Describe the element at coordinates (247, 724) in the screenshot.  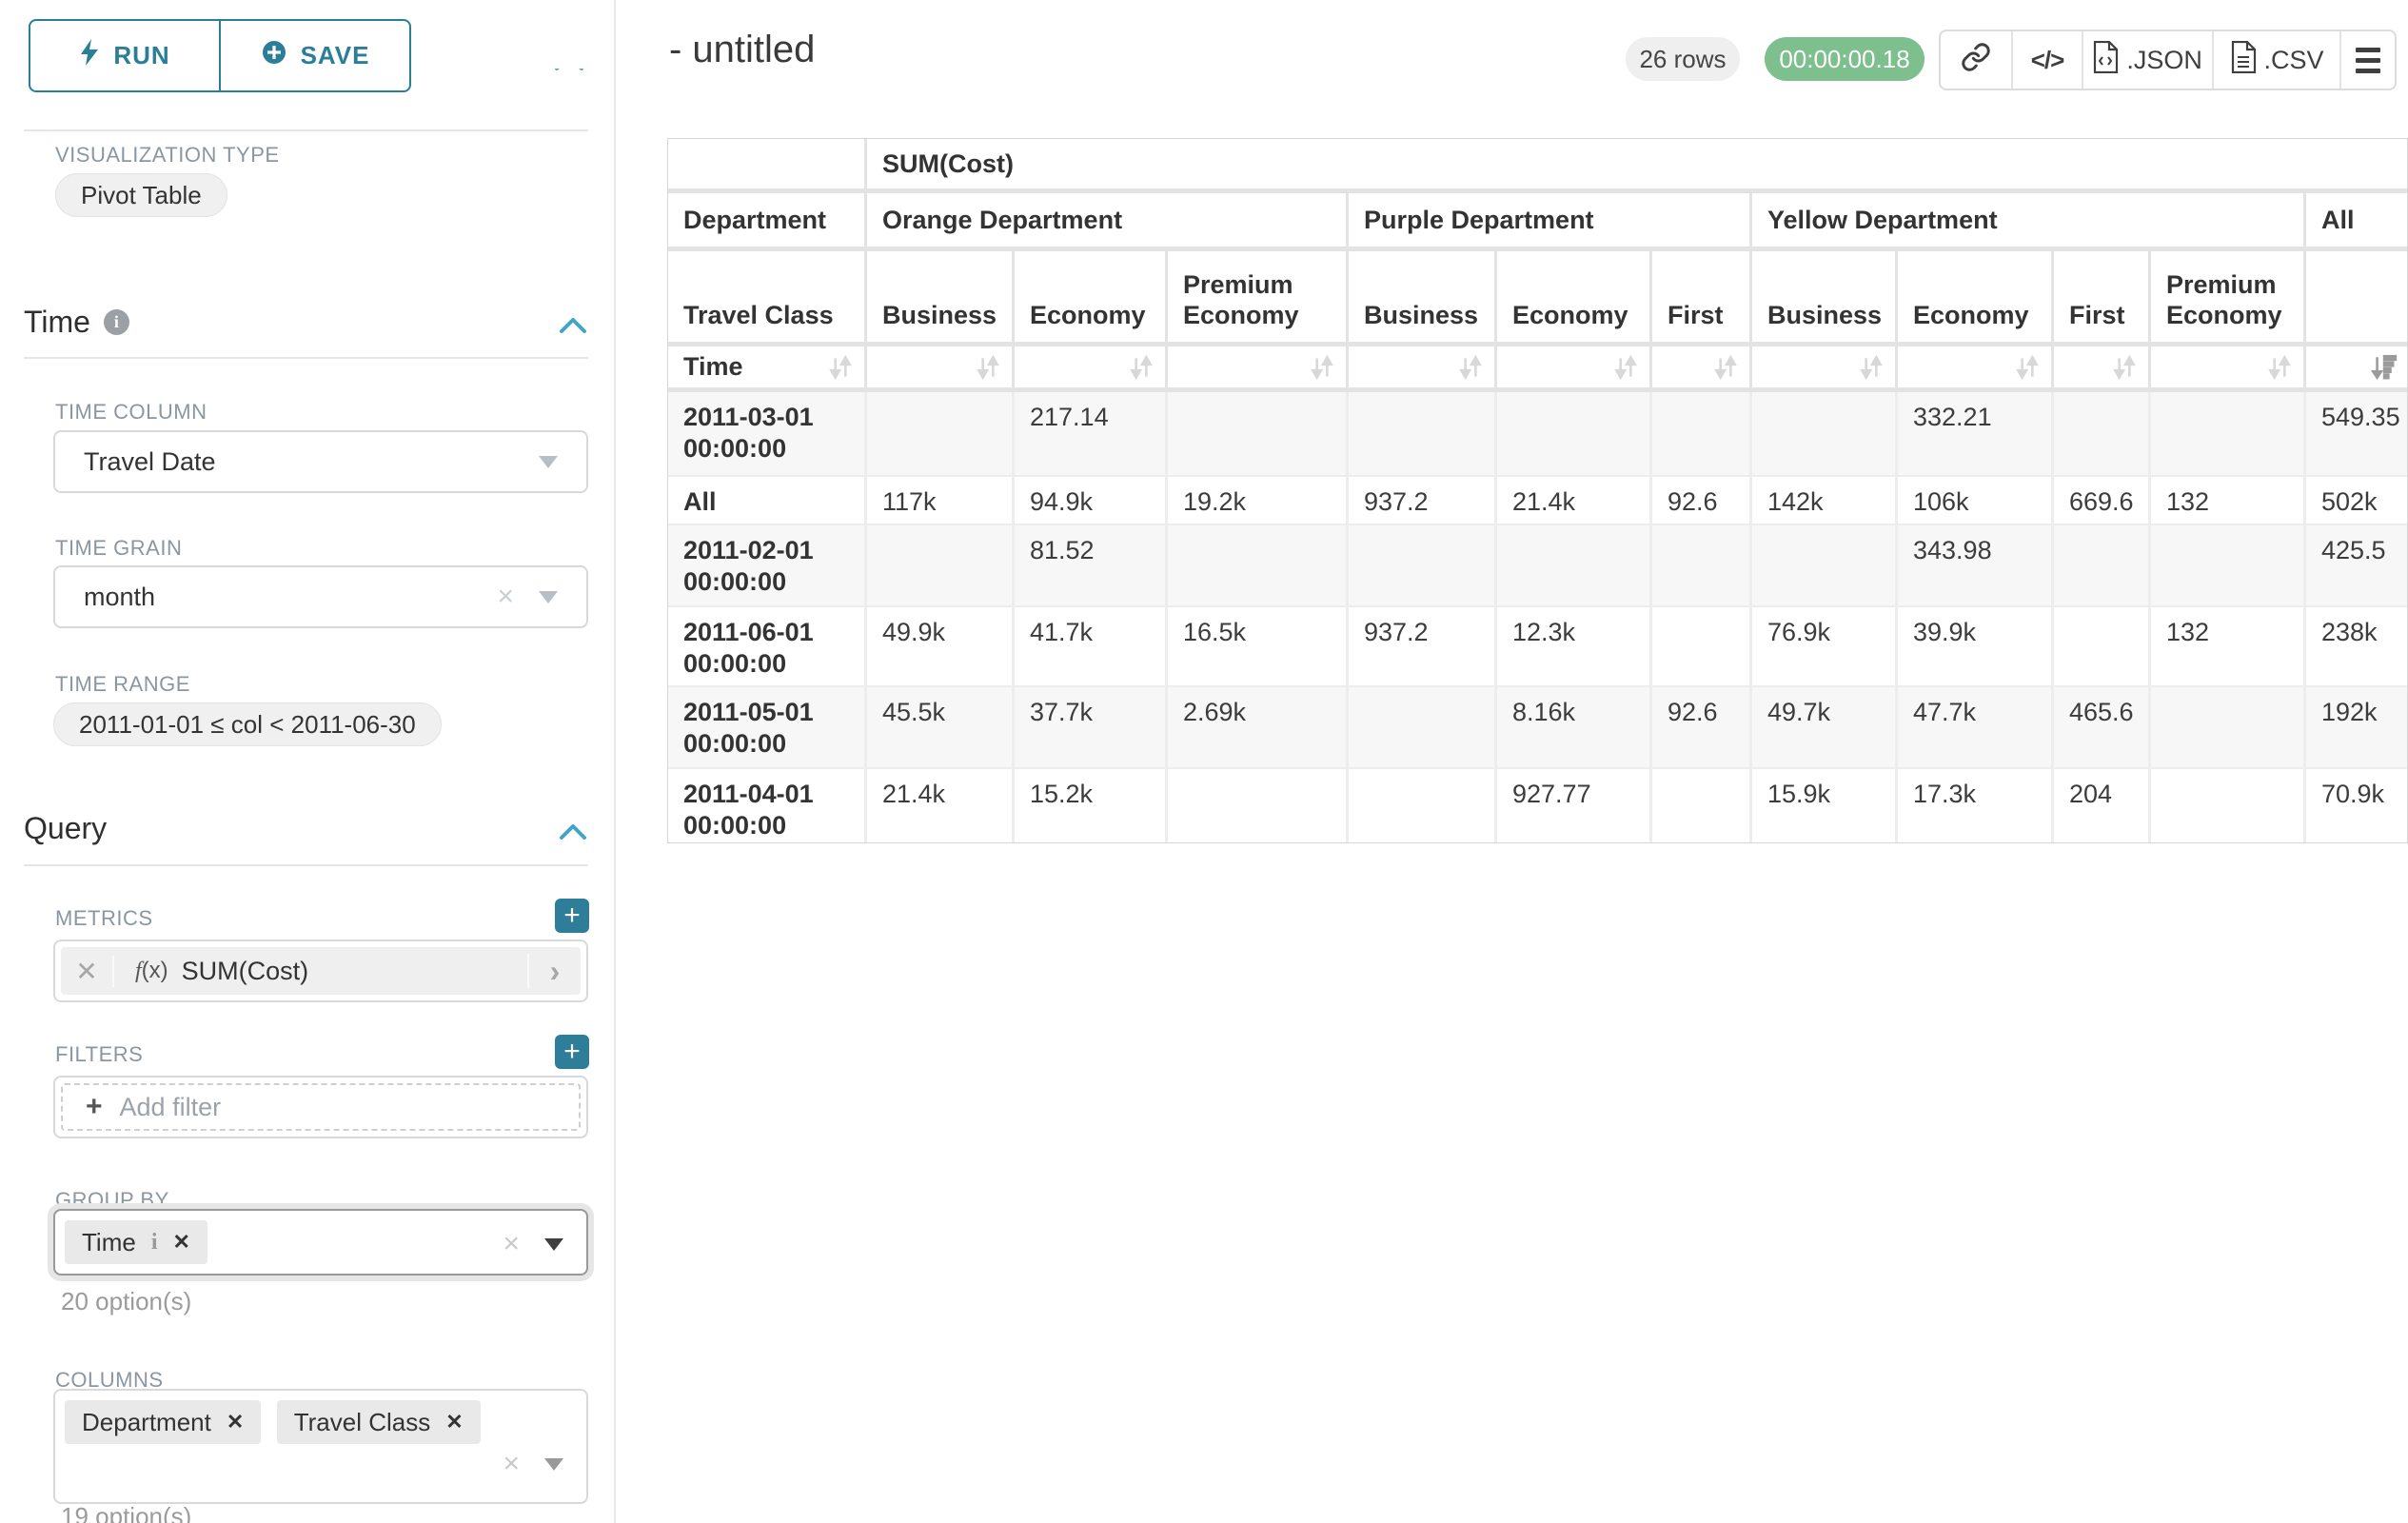
I see `time-range-pill: 2011-01-01 ≤ col < 2011-06-30` at that location.